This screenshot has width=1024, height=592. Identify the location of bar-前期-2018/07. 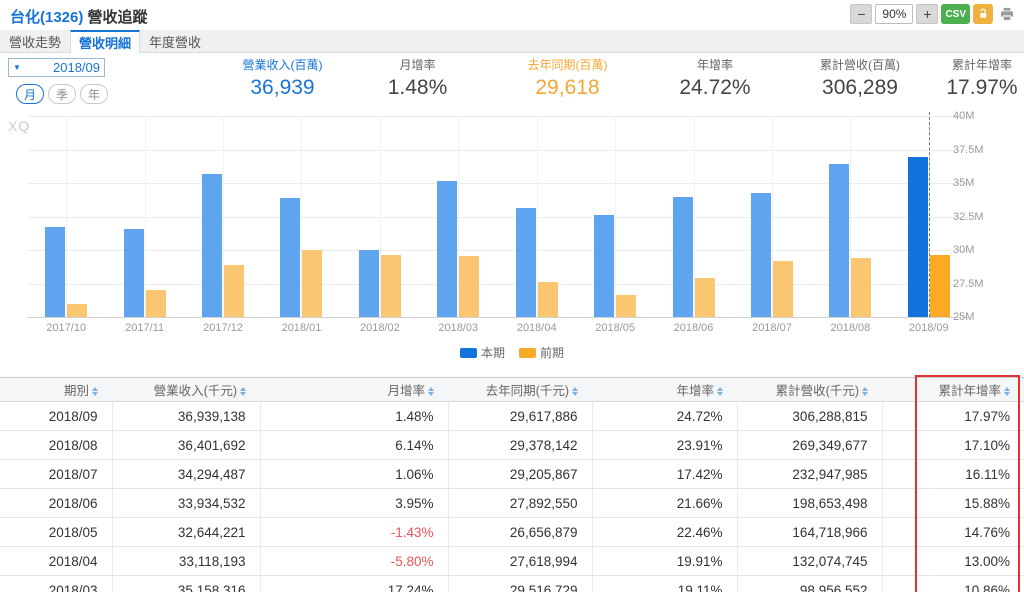
(782, 288).